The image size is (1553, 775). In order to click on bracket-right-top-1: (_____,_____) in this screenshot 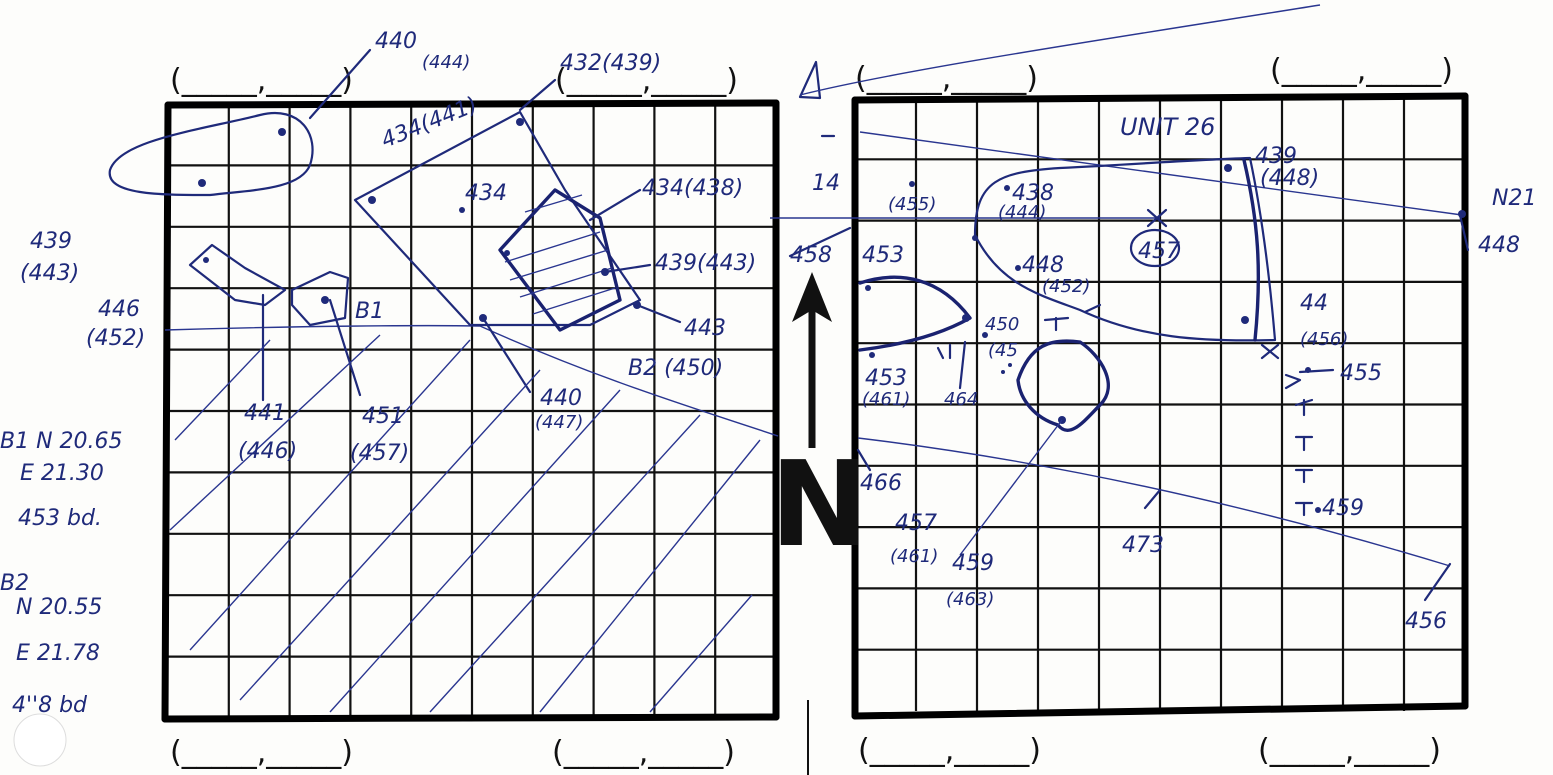, I will do `click(946, 78)`.